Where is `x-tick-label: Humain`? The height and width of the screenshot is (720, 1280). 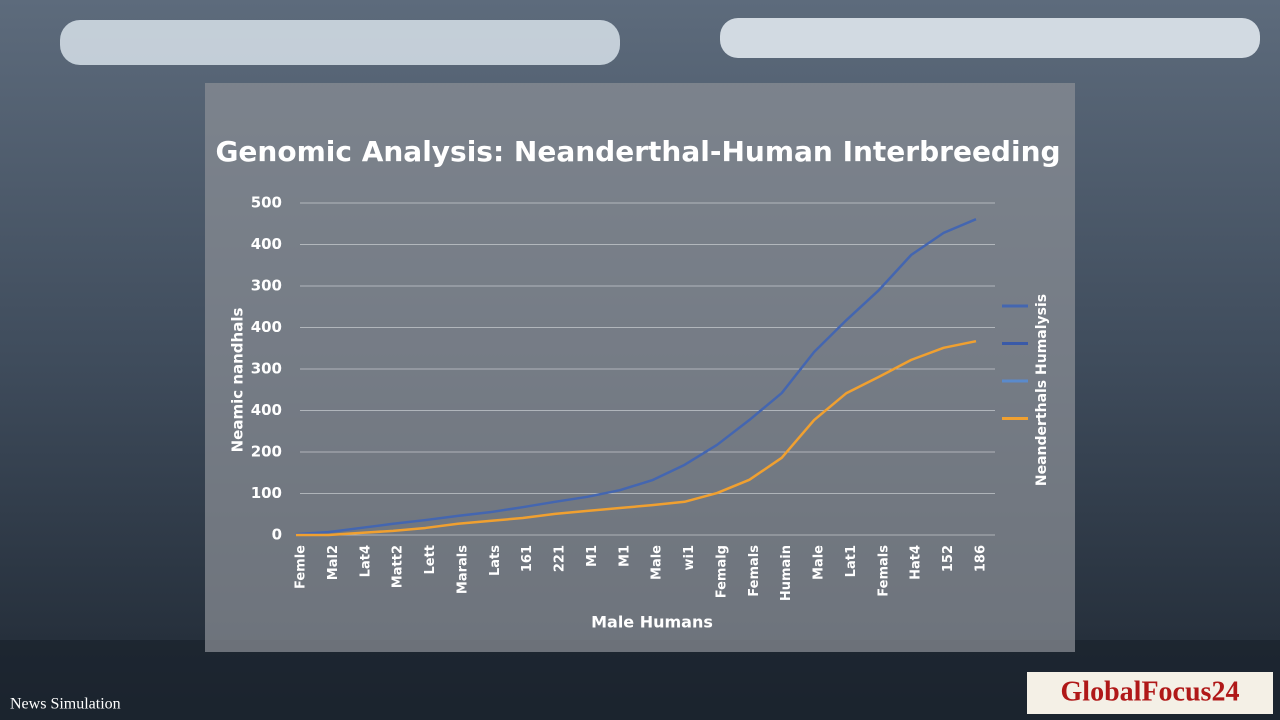
x-tick-label: Humain is located at coordinates (786, 573).